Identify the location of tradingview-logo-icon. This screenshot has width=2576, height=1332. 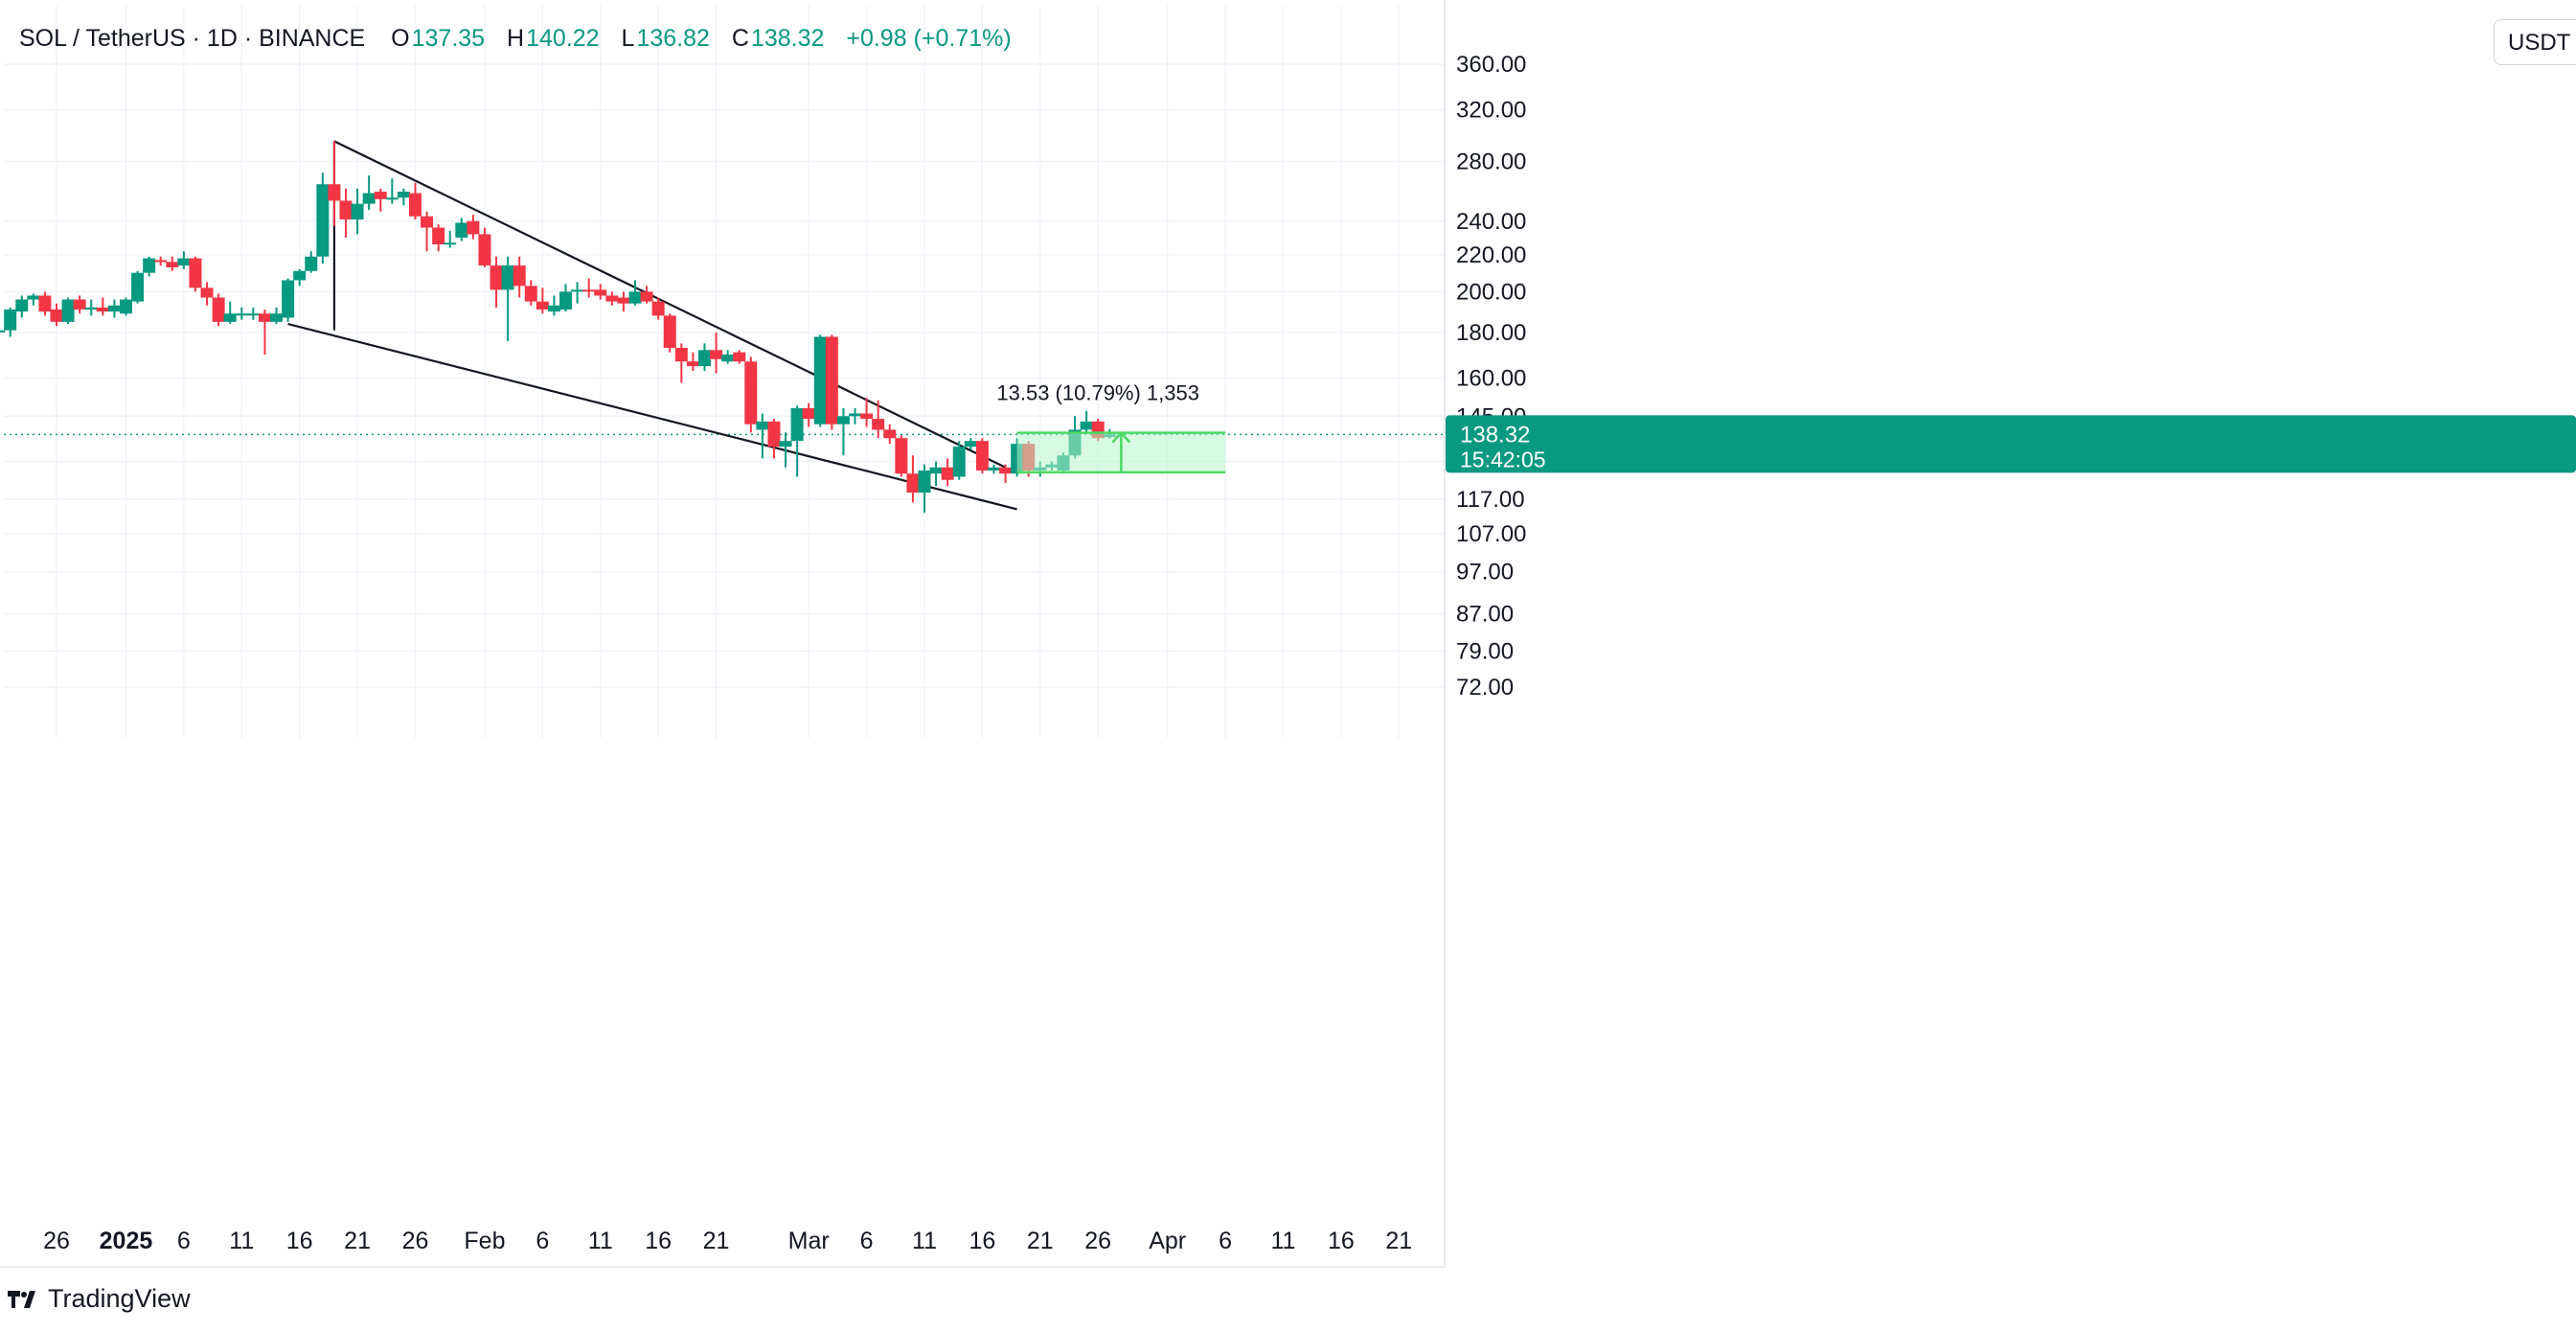
(21, 1299).